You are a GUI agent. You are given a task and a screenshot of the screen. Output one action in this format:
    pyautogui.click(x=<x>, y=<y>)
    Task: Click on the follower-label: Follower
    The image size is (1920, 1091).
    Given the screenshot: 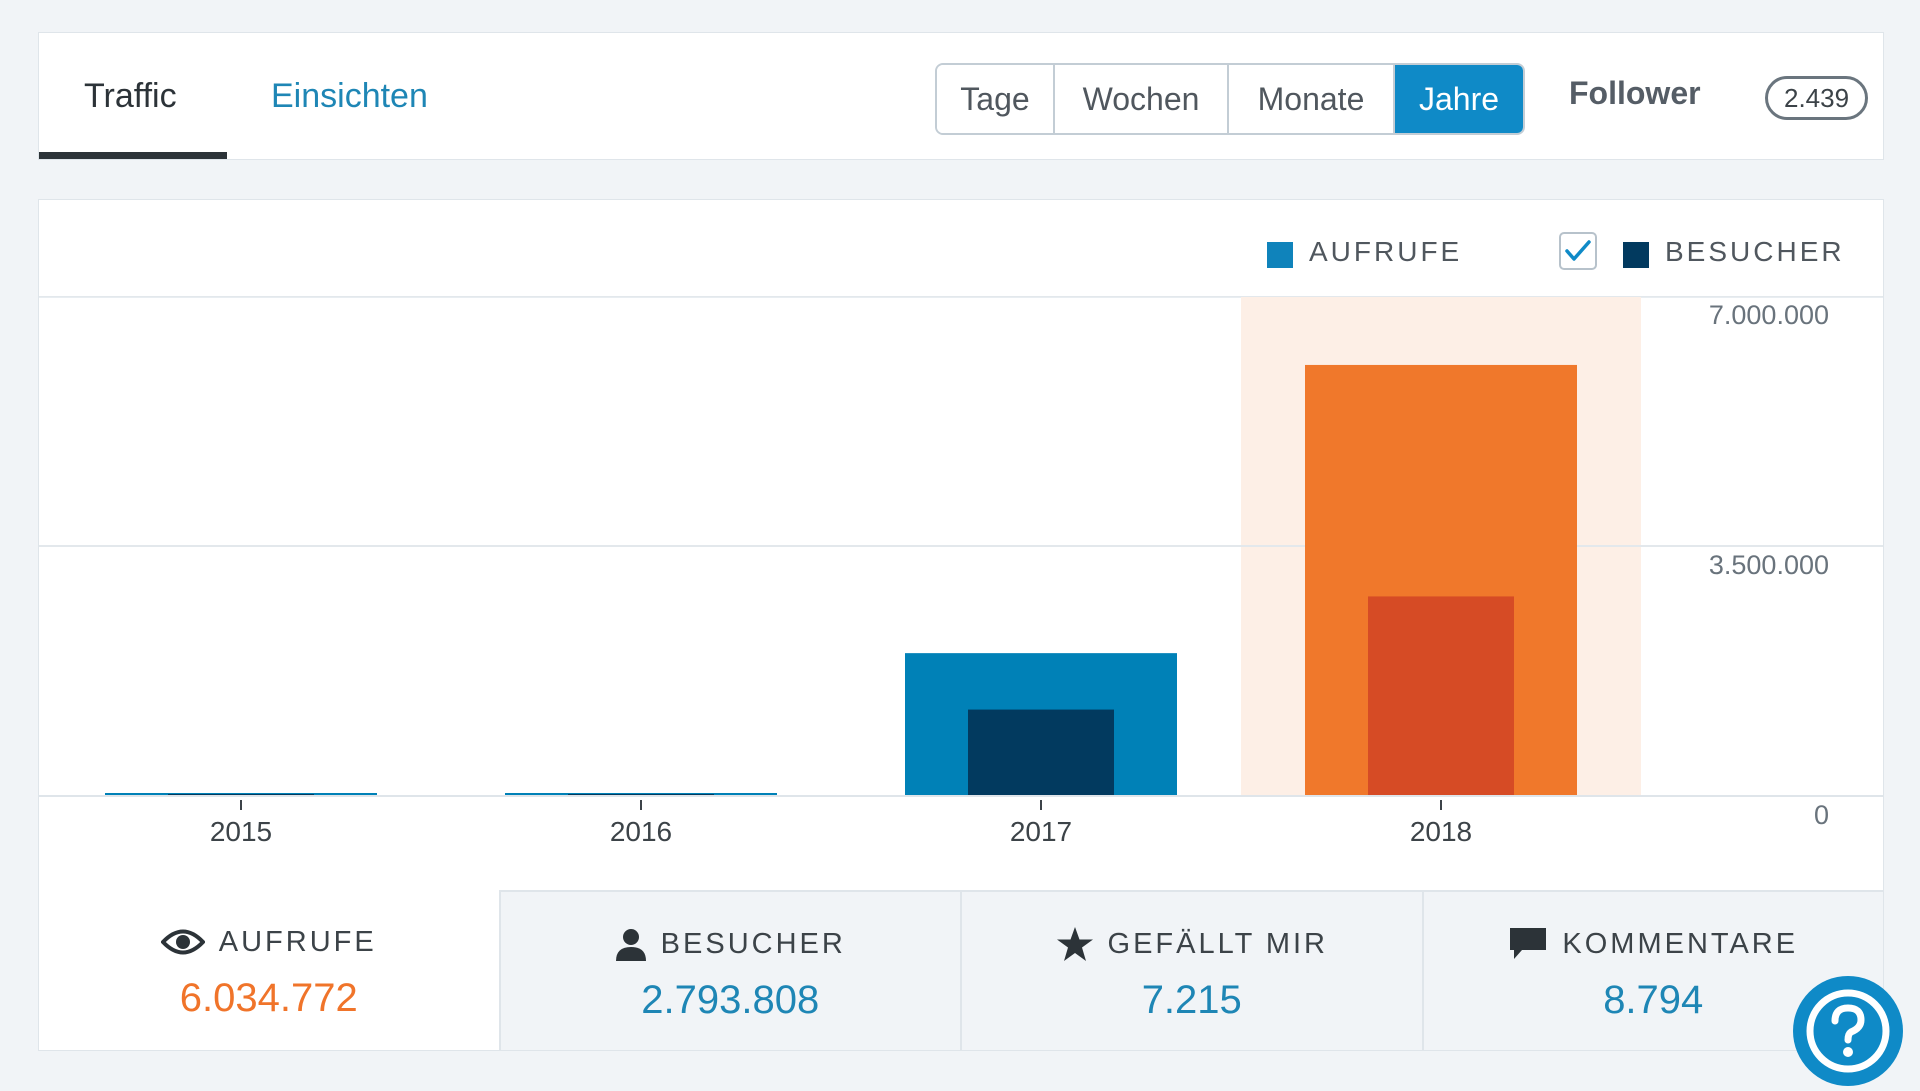 What is the action you would take?
    pyautogui.click(x=1635, y=93)
    